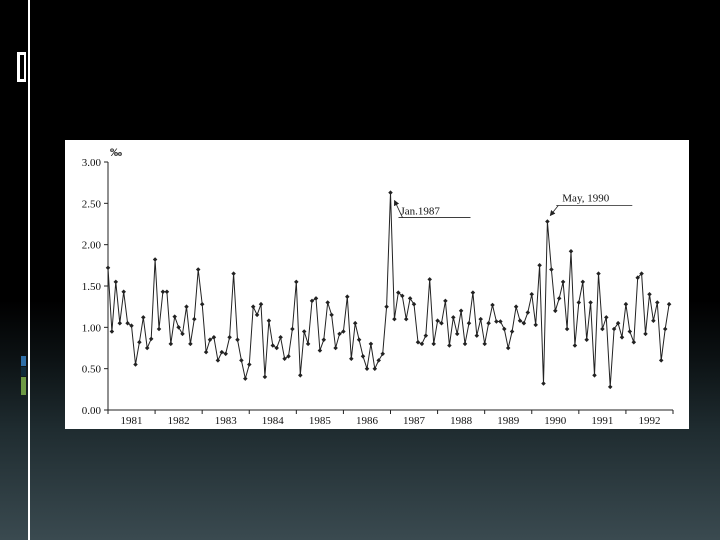 The height and width of the screenshot is (540, 720). What do you see at coordinates (132, 421) in the screenshot?
I see `x-year-label: 1981` at bounding box center [132, 421].